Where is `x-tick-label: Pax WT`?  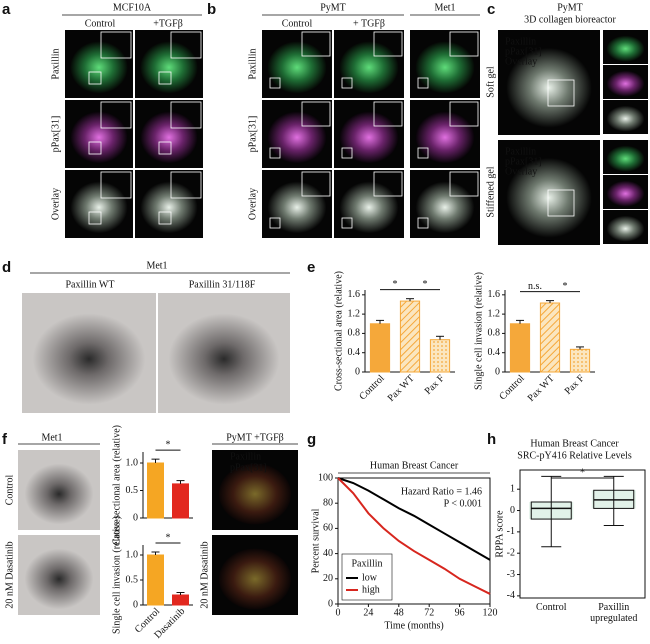
x-tick-label: Pax WT is located at coordinates (541, 388).